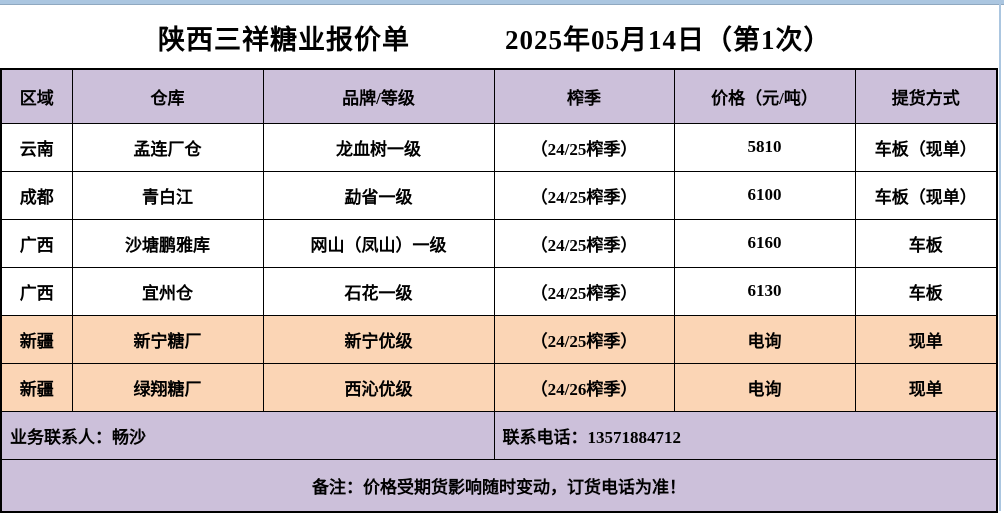  I want to click on cell-warehouse: 青白江, so click(167, 195).